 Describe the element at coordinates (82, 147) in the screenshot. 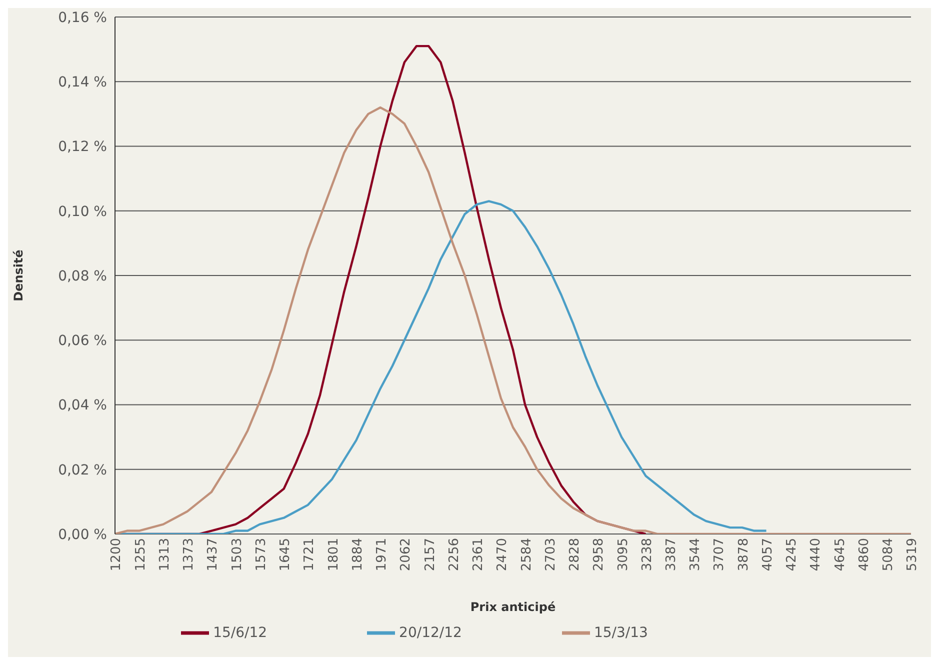

I see `y-tick-label: 0,12 %` at that location.